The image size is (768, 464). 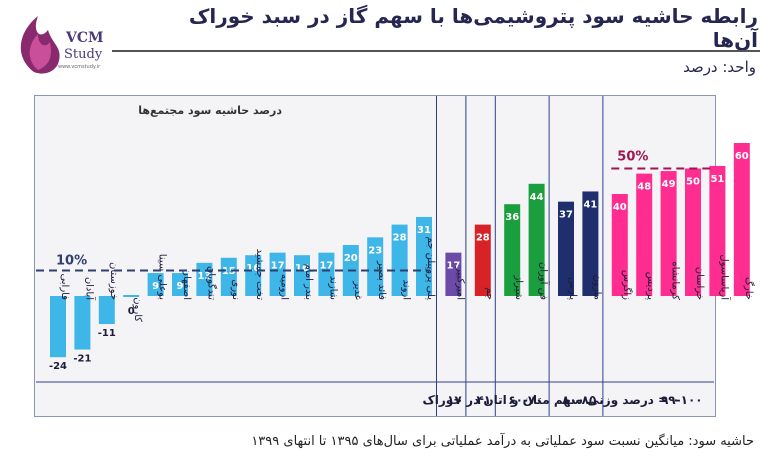 What do you see at coordinates (131, 311) in the screenshot?
I see `bar-value-label: 0` at bounding box center [131, 311].